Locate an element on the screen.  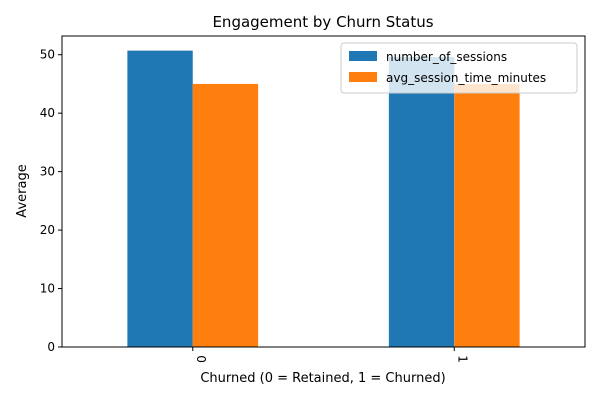
x-tick-label: 1 is located at coordinates (462, 359).